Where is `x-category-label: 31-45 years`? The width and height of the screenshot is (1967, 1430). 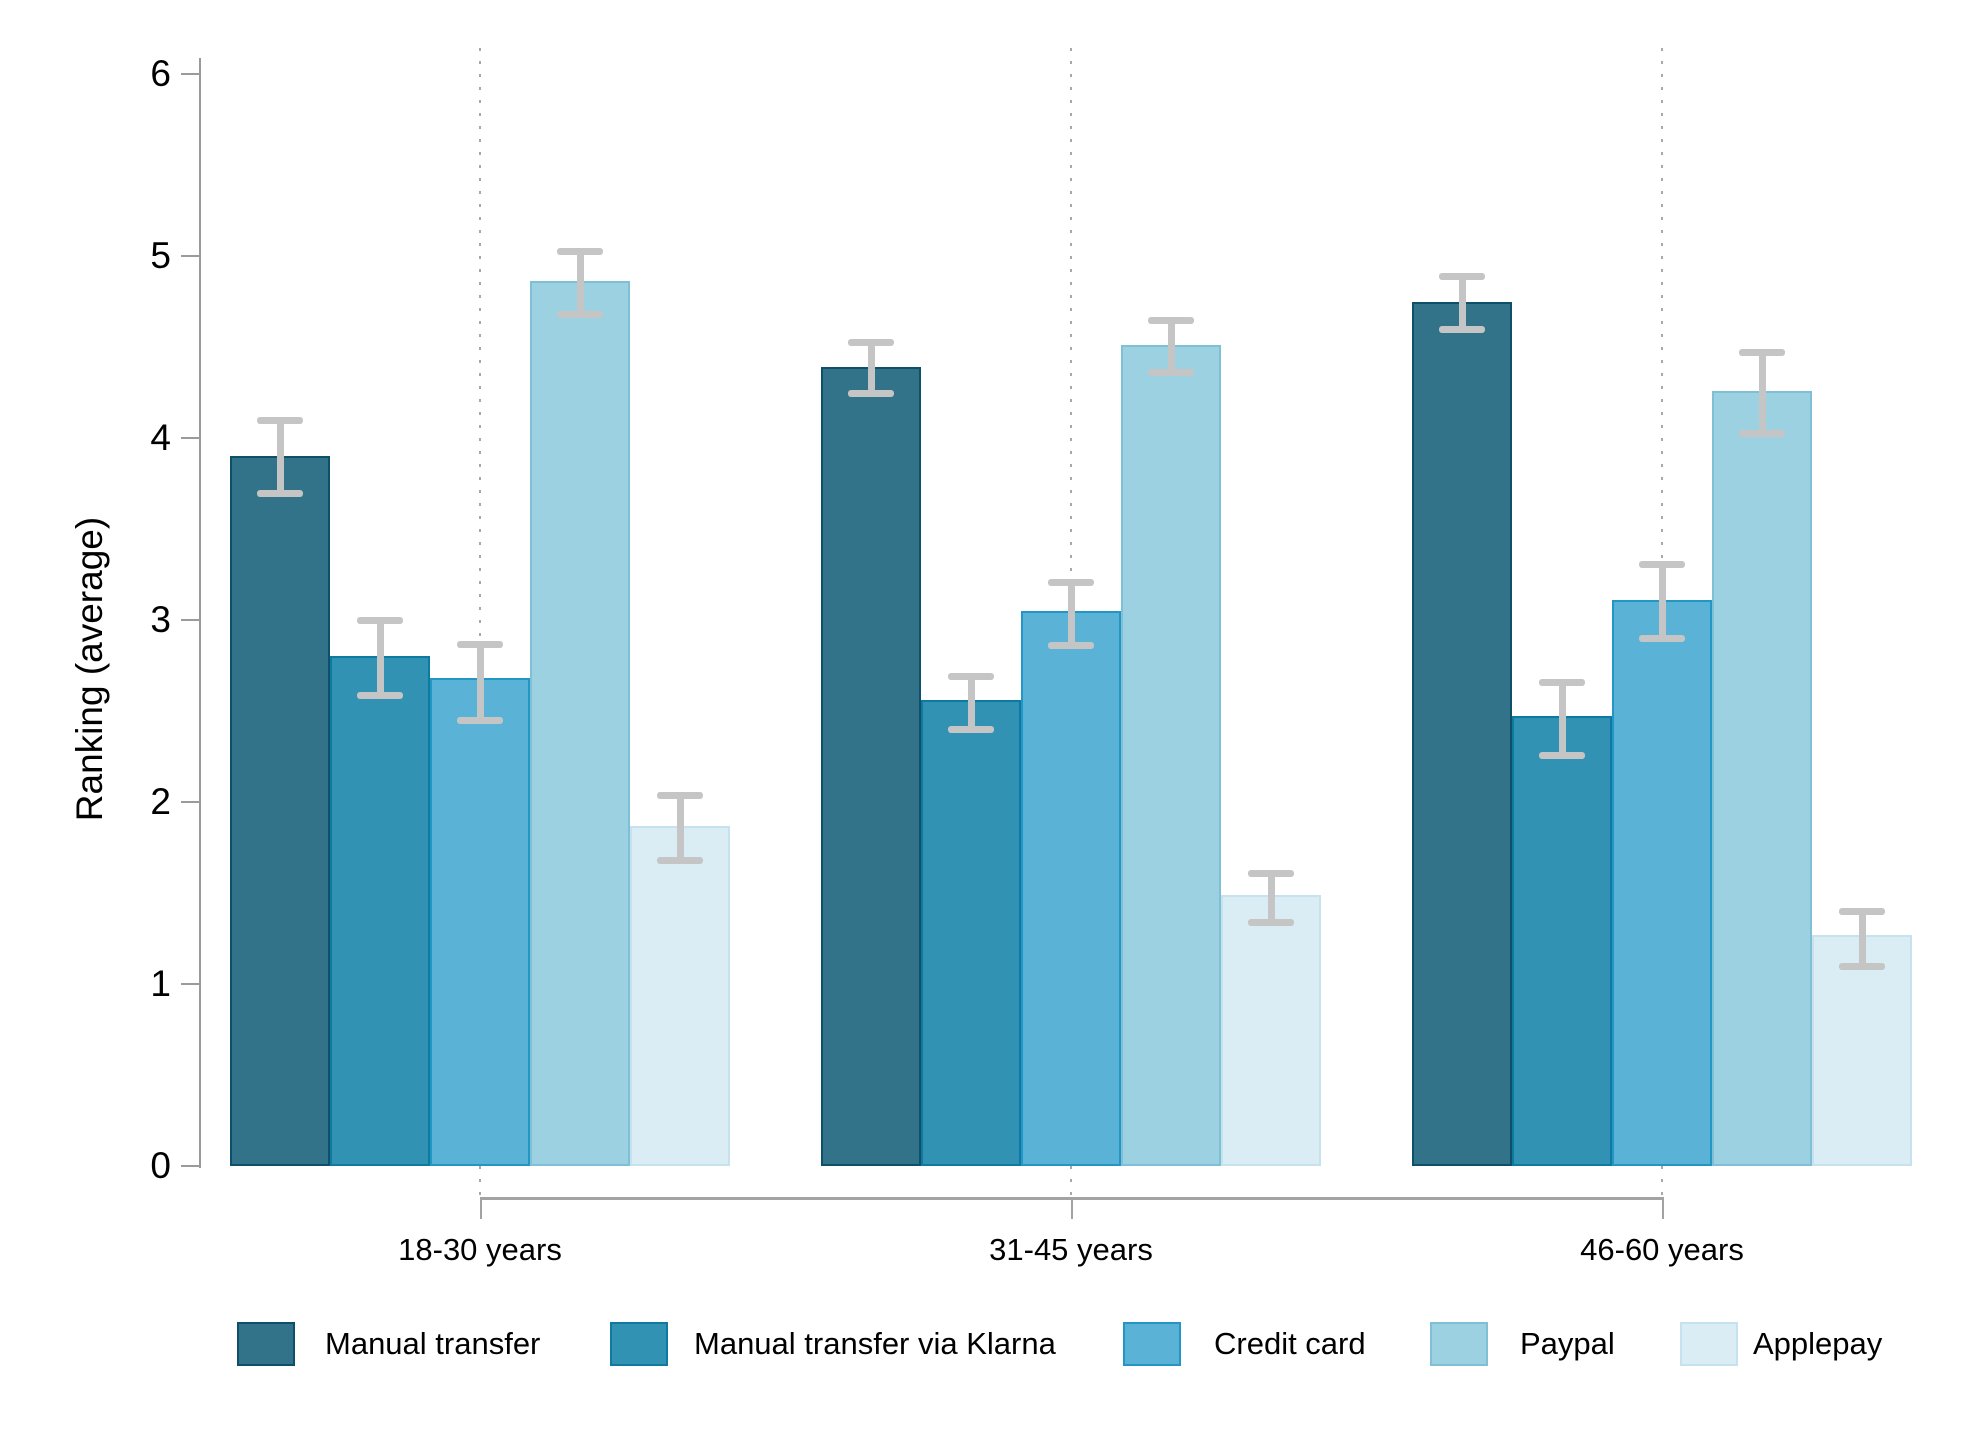
x-category-label: 31-45 years is located at coordinates (1071, 1249).